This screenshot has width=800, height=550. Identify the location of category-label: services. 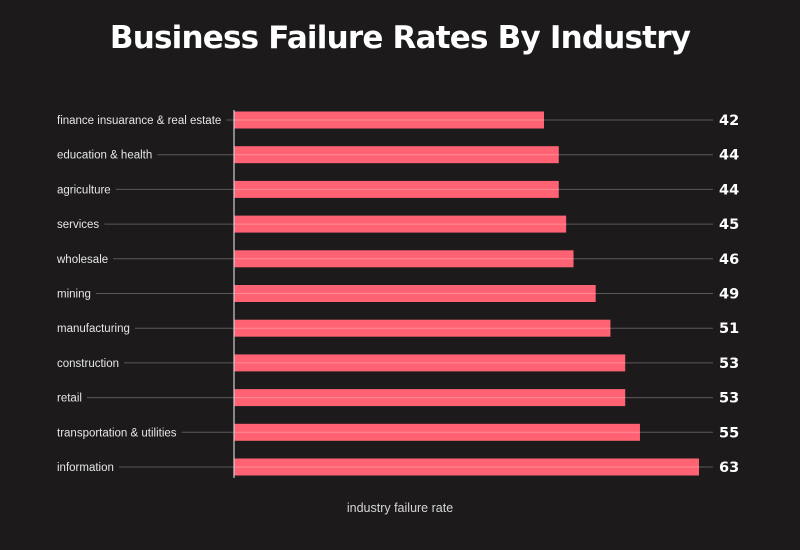
(78, 225).